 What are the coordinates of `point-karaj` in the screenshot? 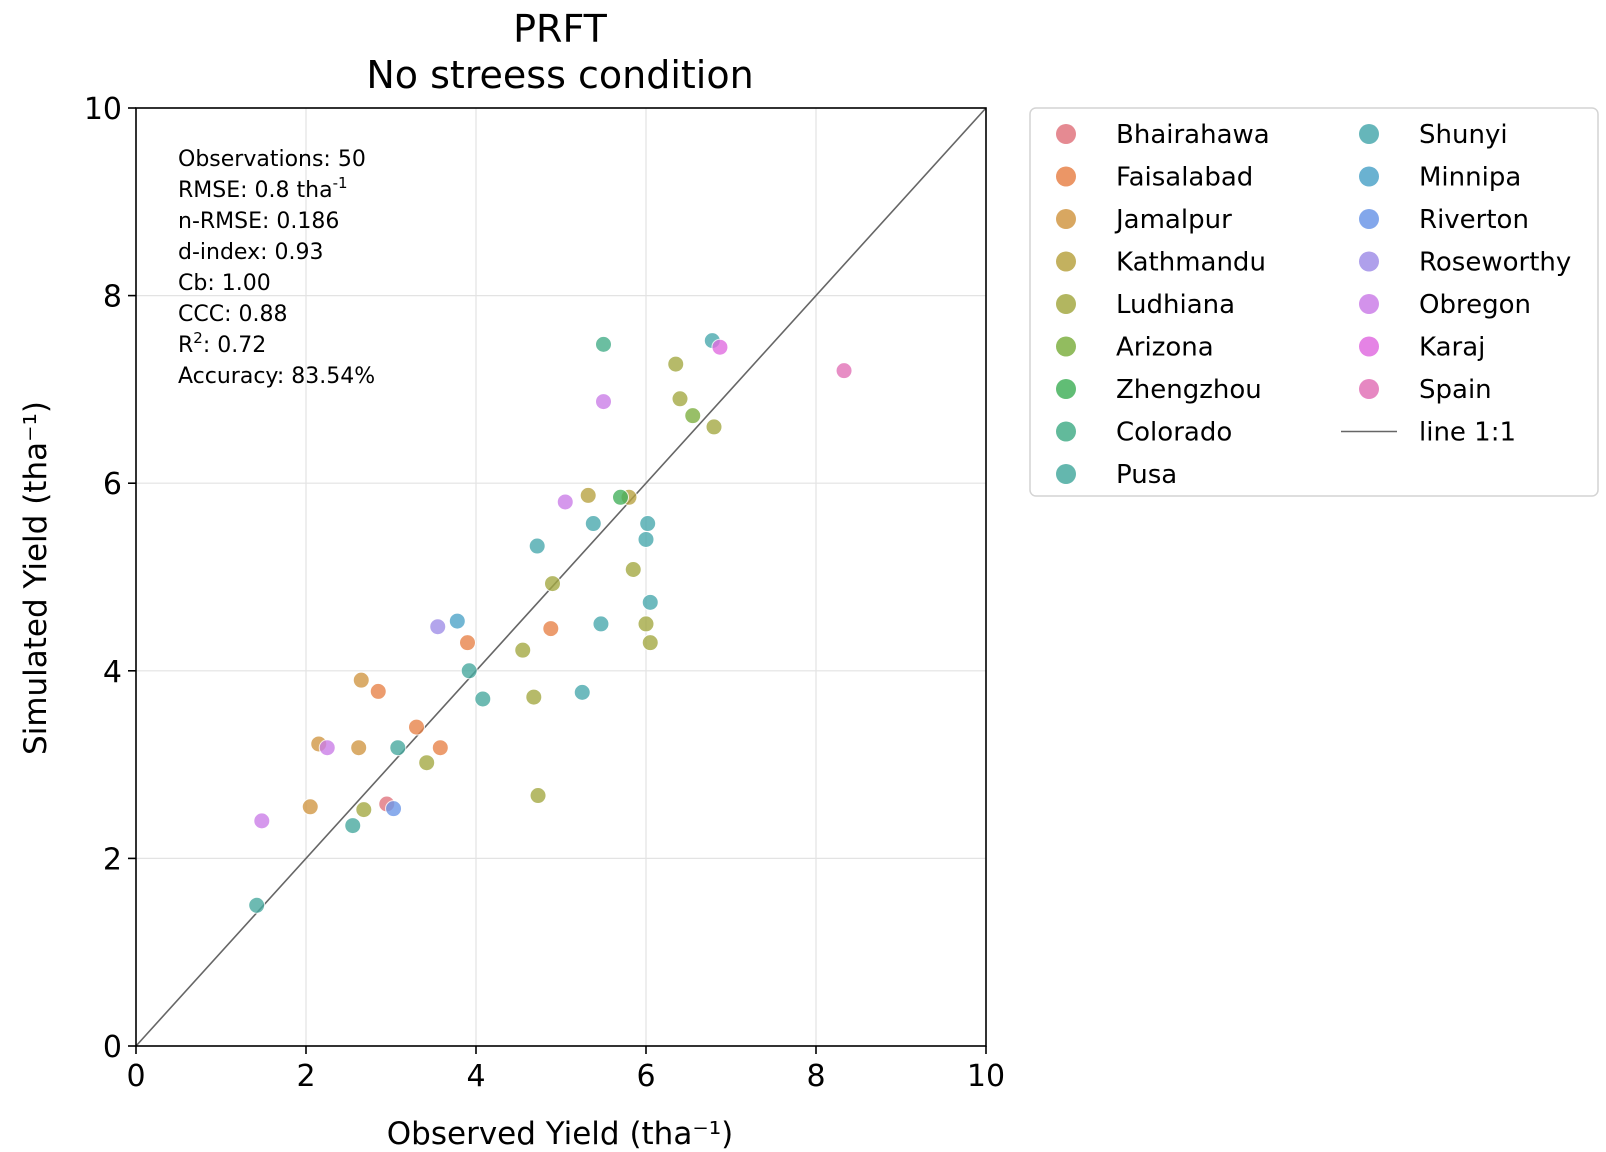 It's located at (720, 347).